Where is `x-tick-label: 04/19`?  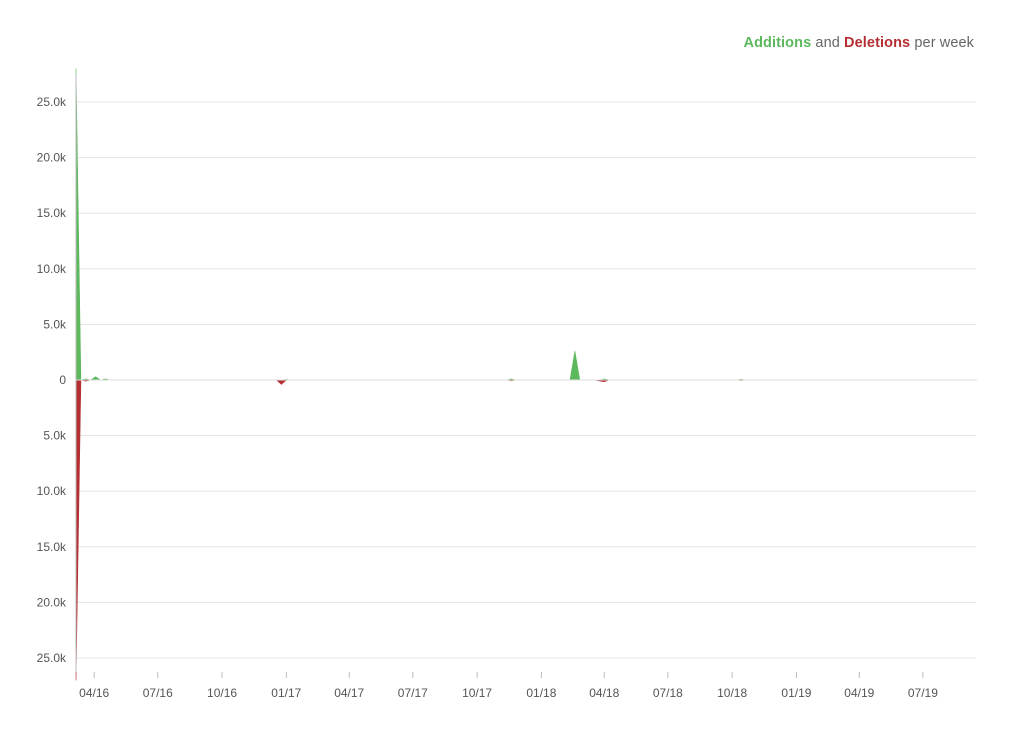 x-tick-label: 04/19 is located at coordinates (859, 693).